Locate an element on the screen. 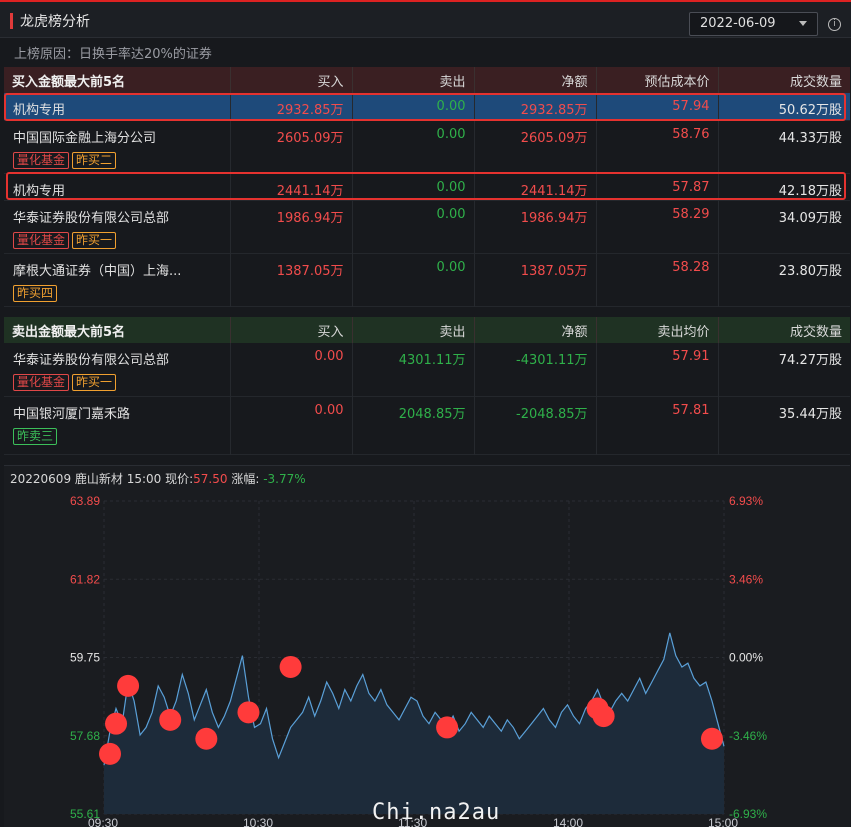 The image size is (851, 827). cost-price: 57.87 is located at coordinates (657, 186).